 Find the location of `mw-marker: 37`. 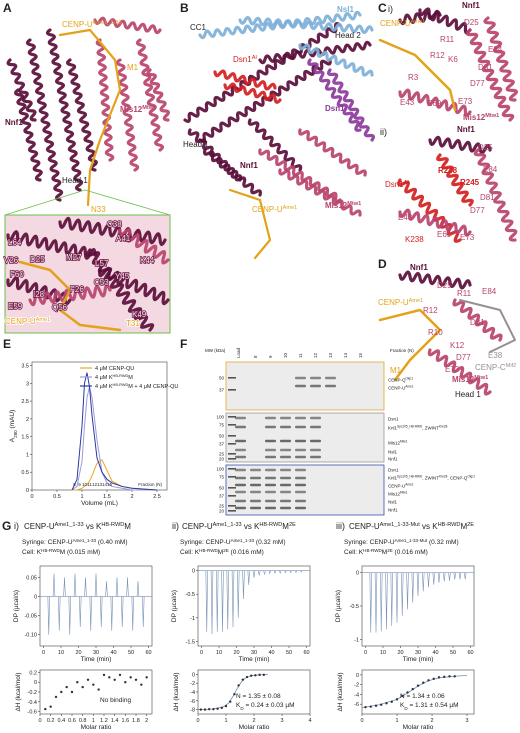

mw-marker: 37 is located at coordinates (222, 496).